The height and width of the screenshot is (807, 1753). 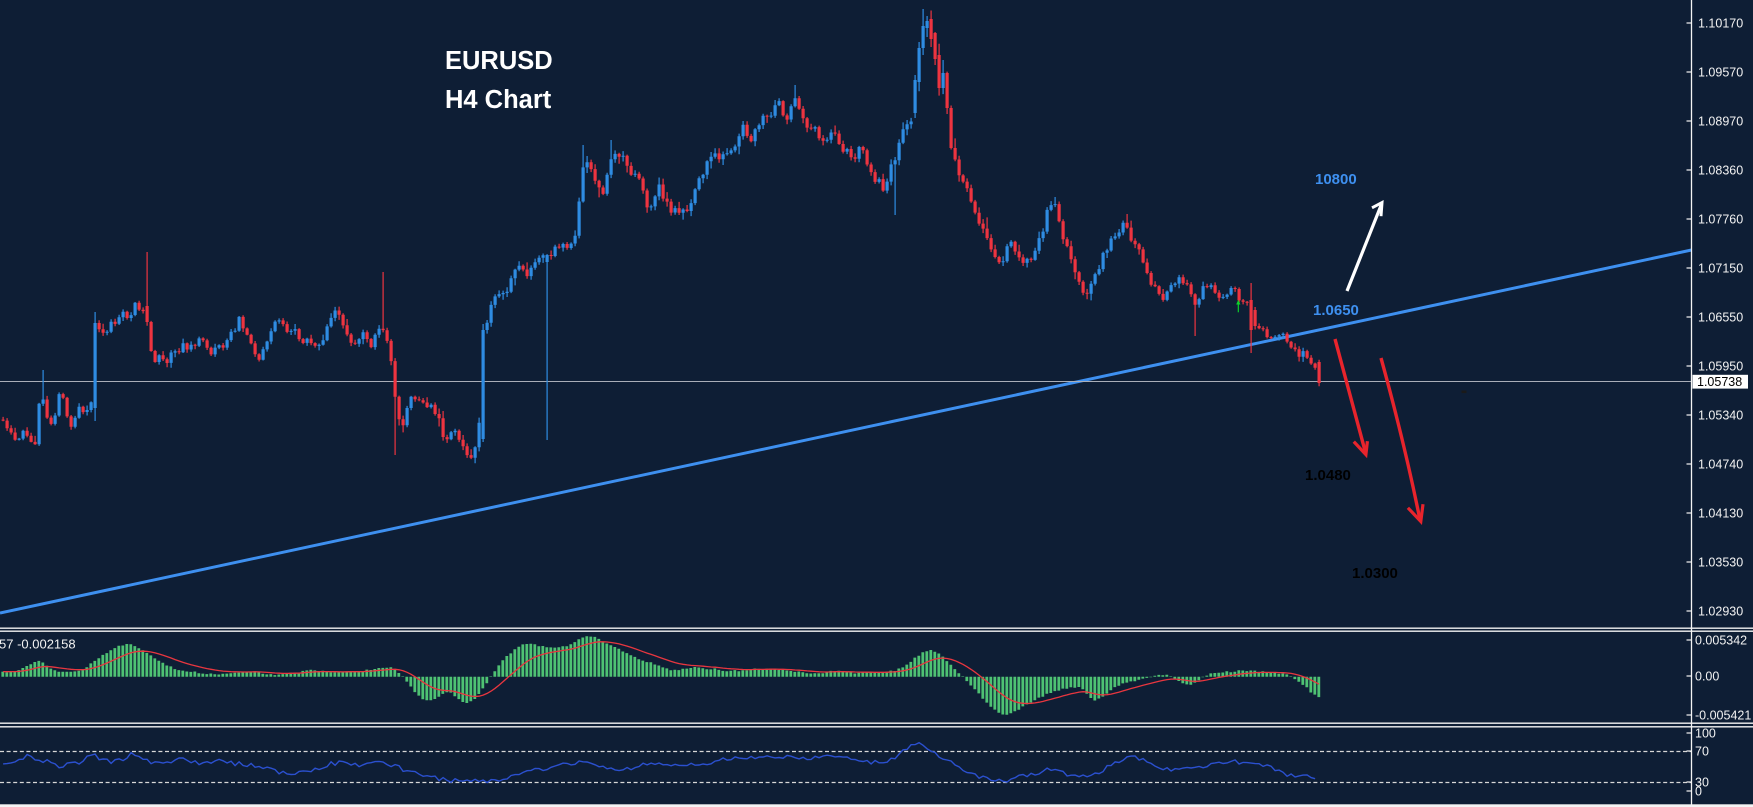 What do you see at coordinates (1723, 716) in the screenshot?
I see `svg-text: -0.005421` at bounding box center [1723, 716].